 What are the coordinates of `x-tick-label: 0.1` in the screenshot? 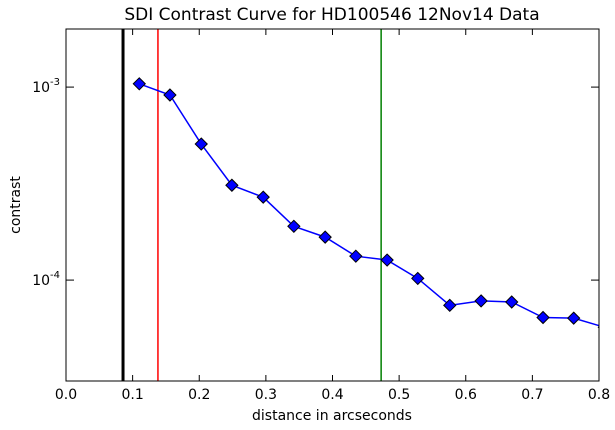 It's located at (132, 395).